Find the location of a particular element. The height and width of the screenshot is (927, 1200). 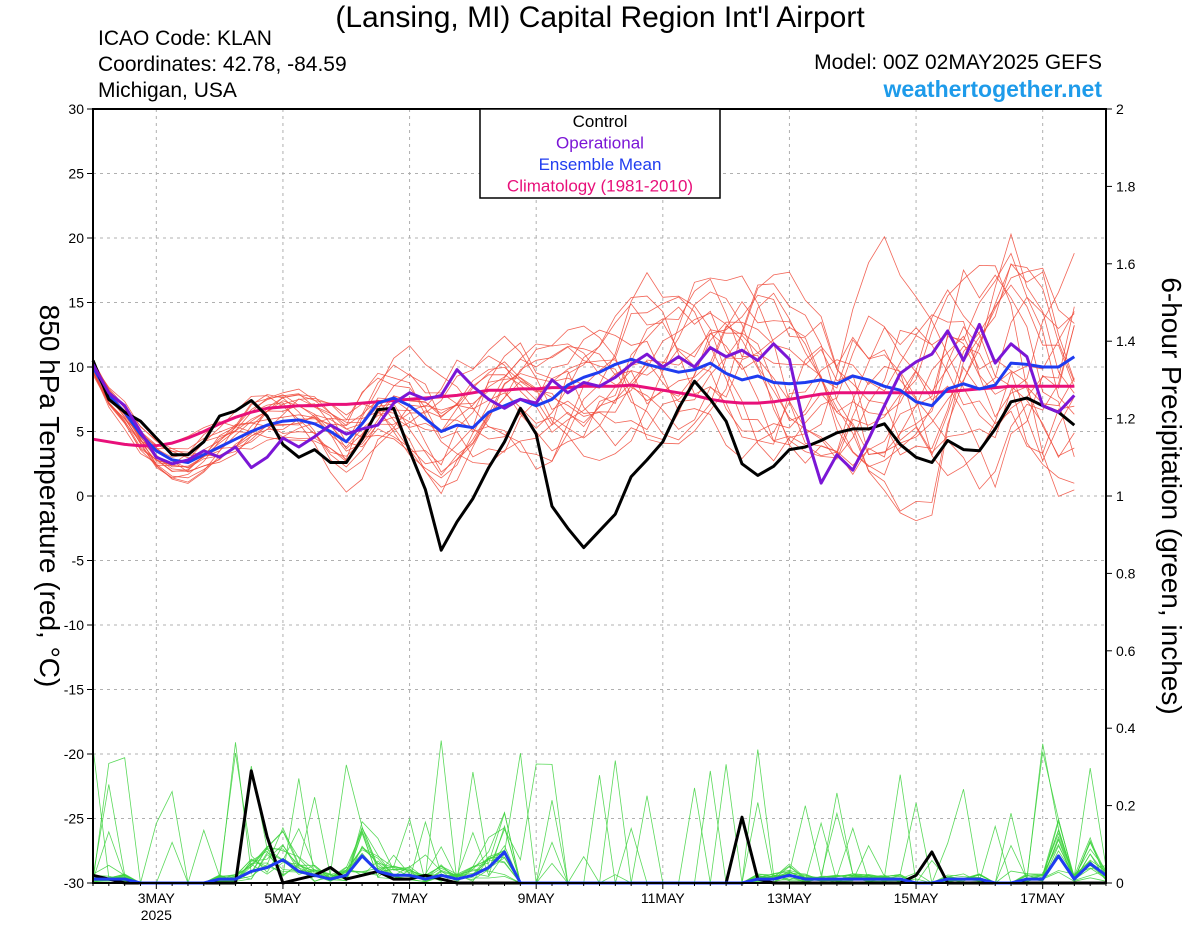

y-tick-label: 0 is located at coordinates (80, 496).